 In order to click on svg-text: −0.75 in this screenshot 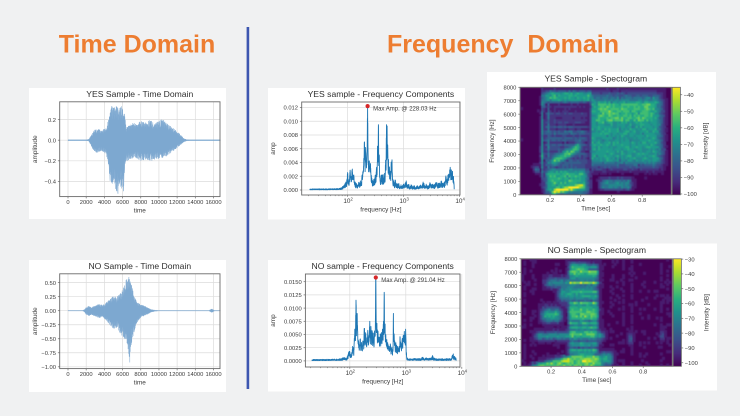, I will do `click(48, 354)`.